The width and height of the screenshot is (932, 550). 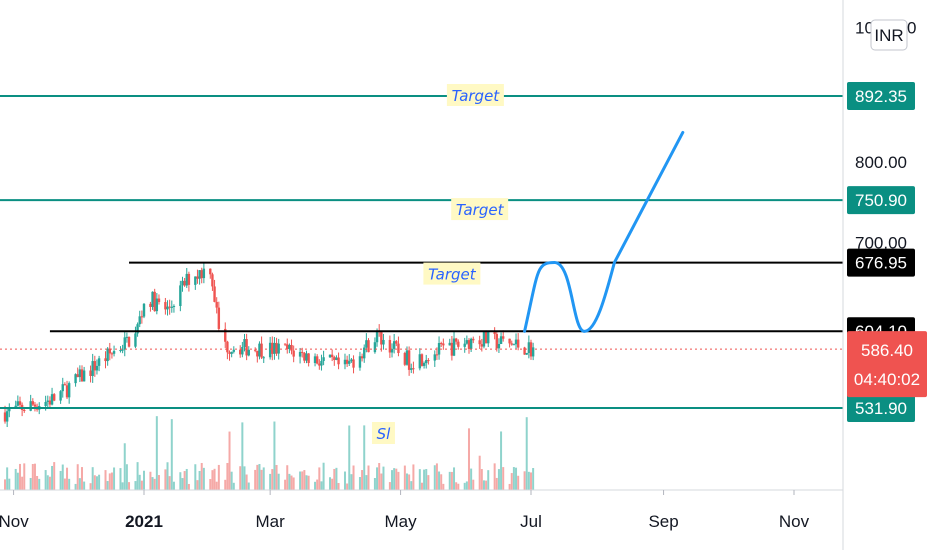 I want to click on price-label-892.35: 892.35, so click(x=881, y=96).